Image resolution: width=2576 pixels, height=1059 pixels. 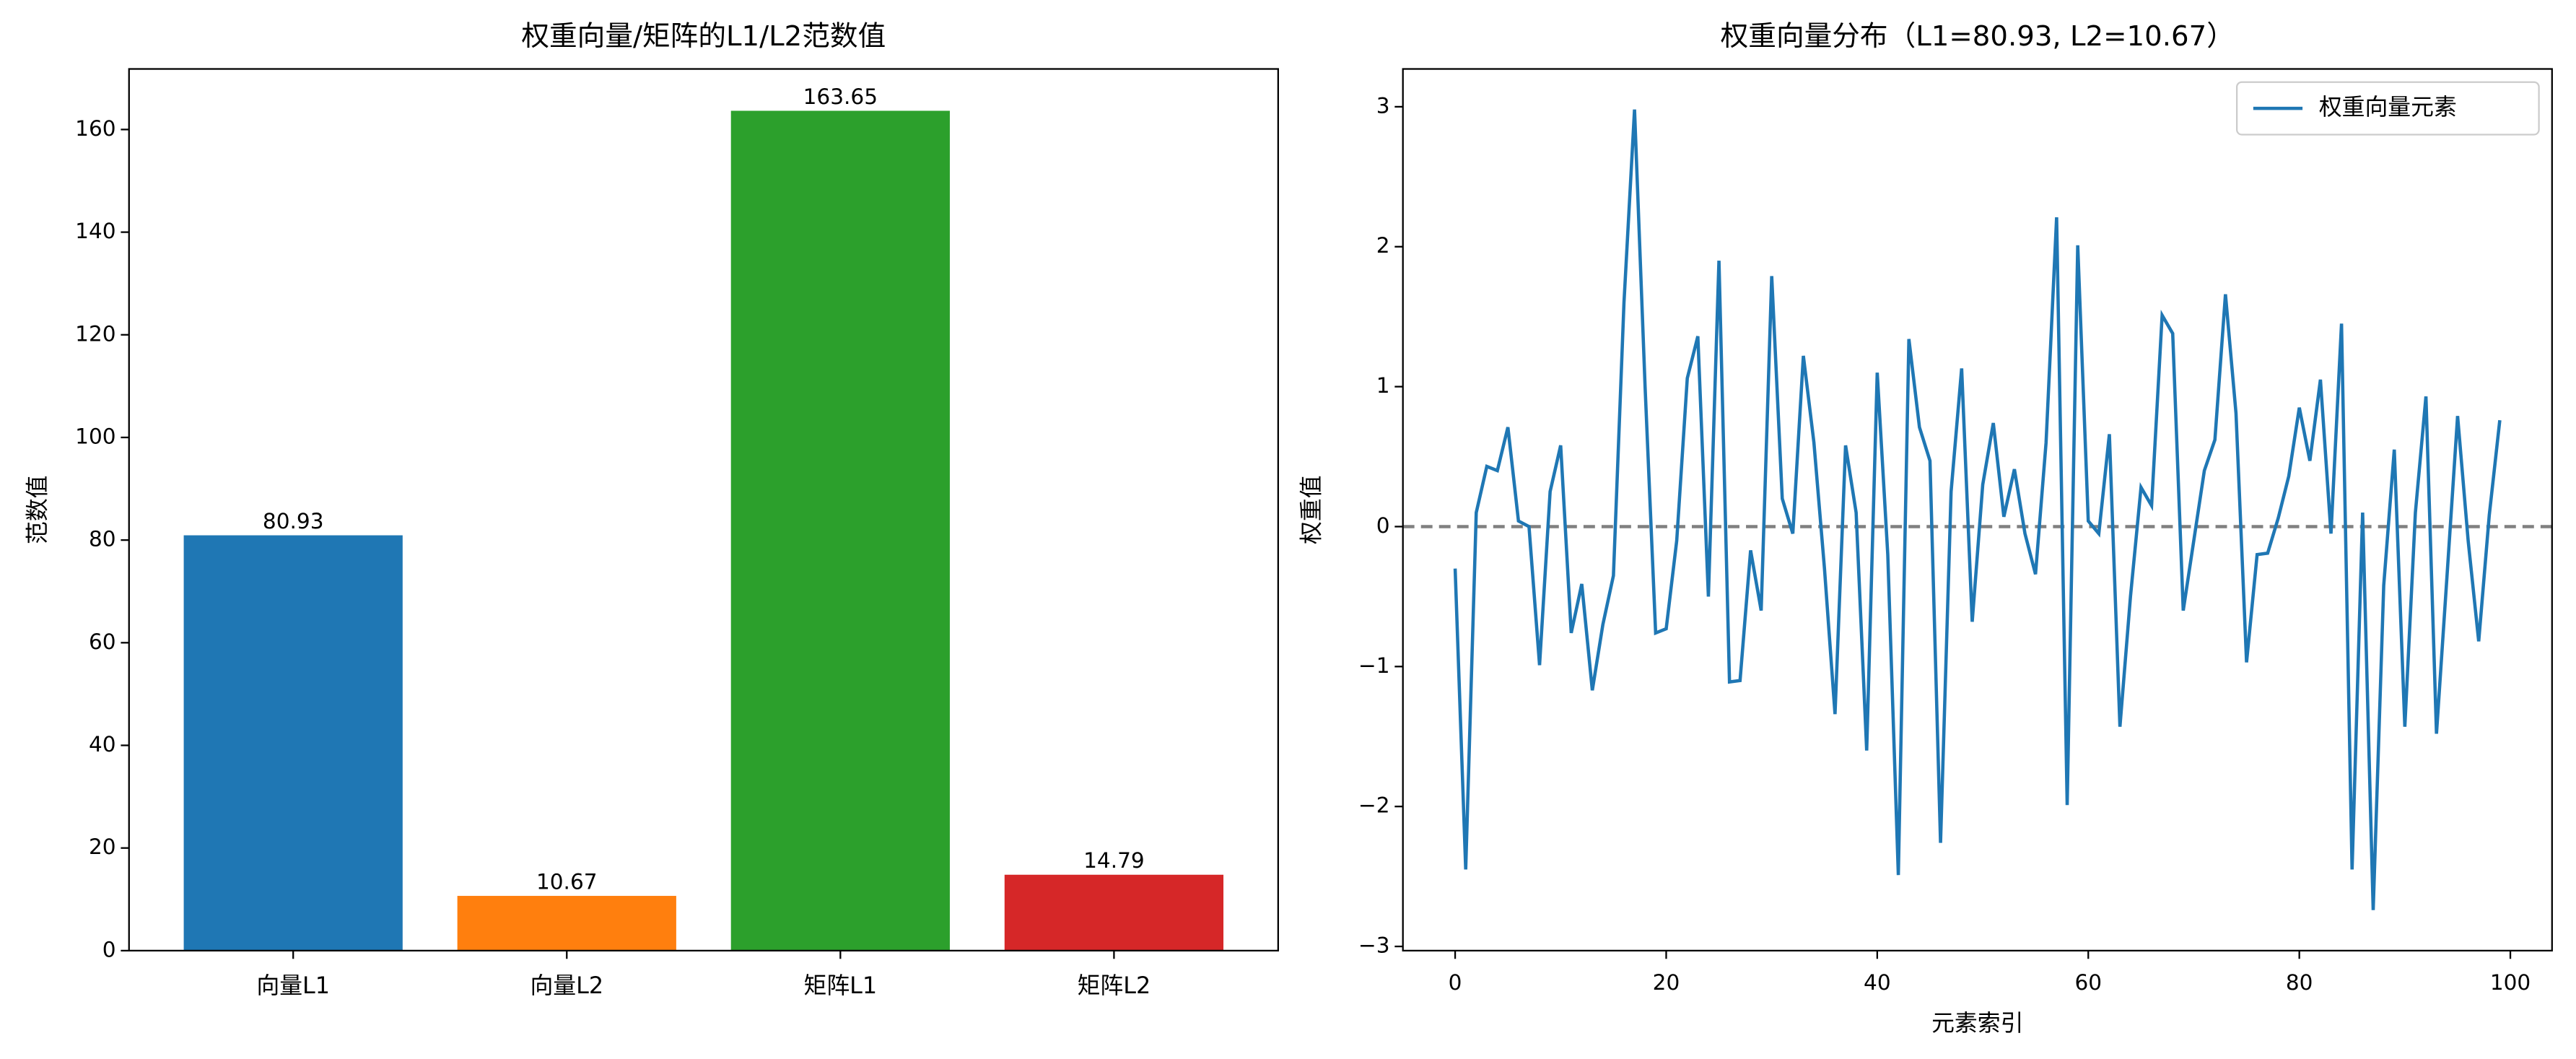 I want to click on x-tick-label: 向量L2, so click(x=566, y=985).